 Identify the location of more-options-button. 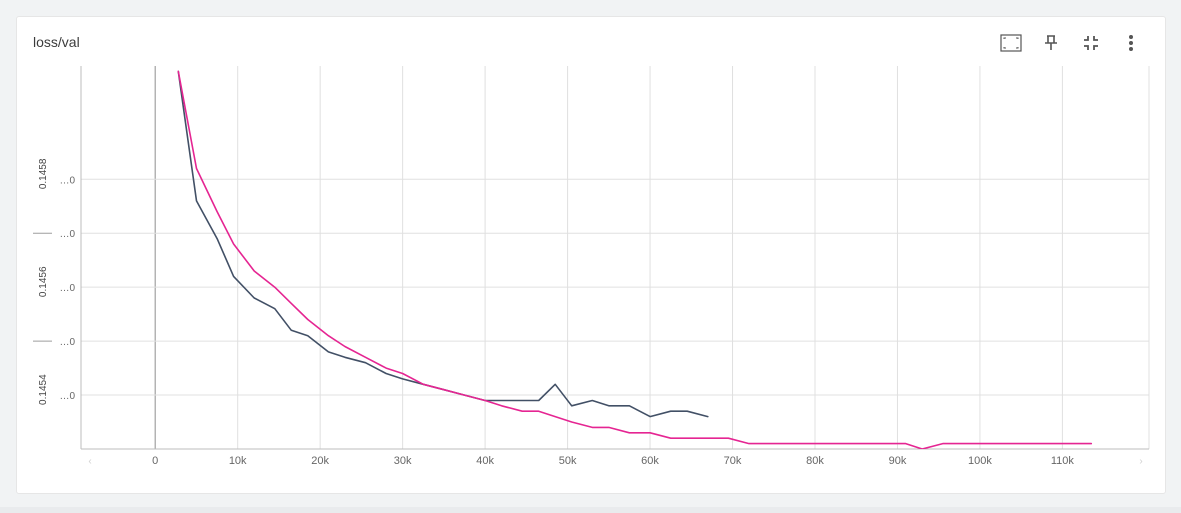
(1131, 43).